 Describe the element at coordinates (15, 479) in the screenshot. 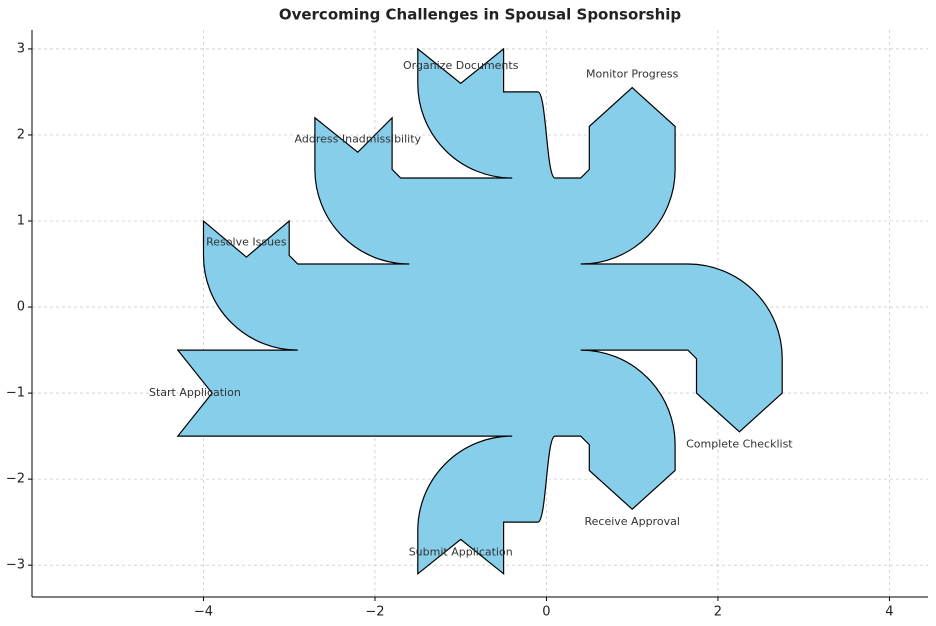

I see `y-tick-label: −2` at that location.